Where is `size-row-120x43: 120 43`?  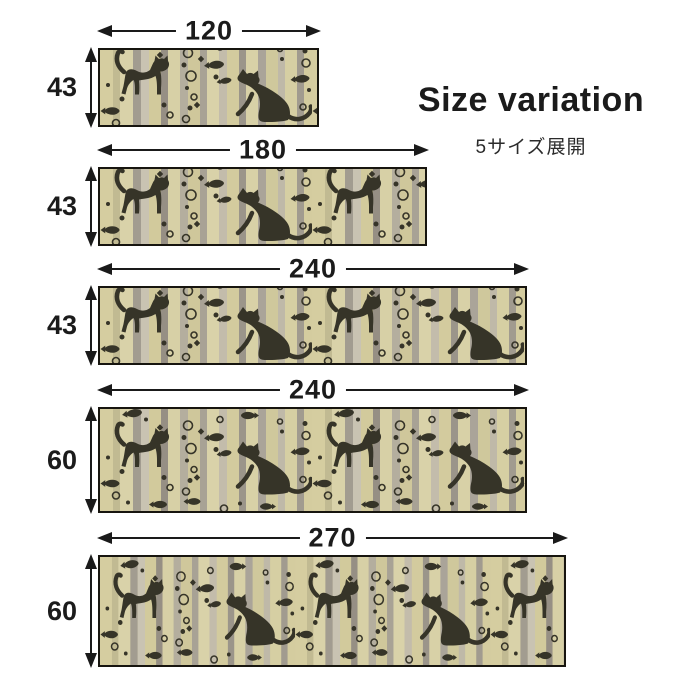 size-row-120x43: 120 43 is located at coordinates (180, 72).